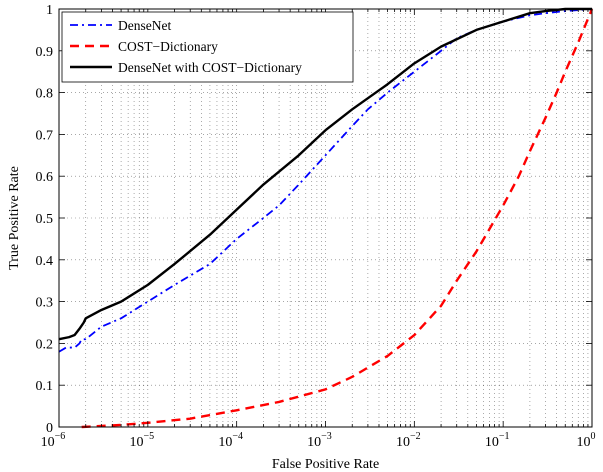 Image resolution: width=603 pixels, height=472 pixels. What do you see at coordinates (210, 67) in the screenshot?
I see `legend-label-3: DenseNet with COST−Dictionary` at bounding box center [210, 67].